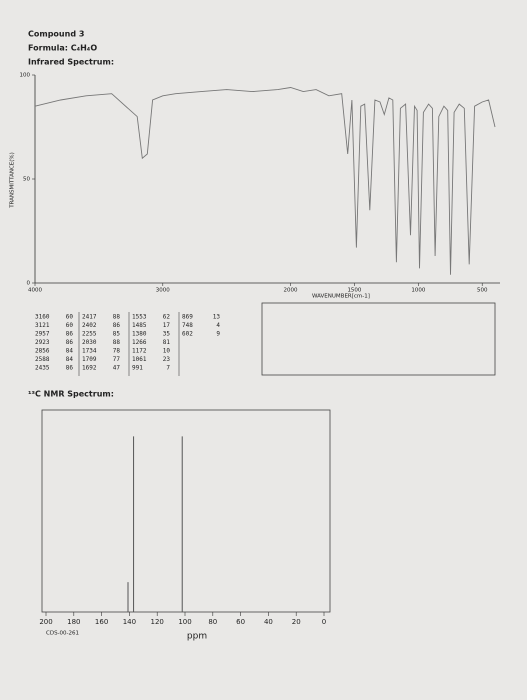  Describe the element at coordinates (291, 291) in the screenshot. I see `x-tick-label: 2000` at that location.